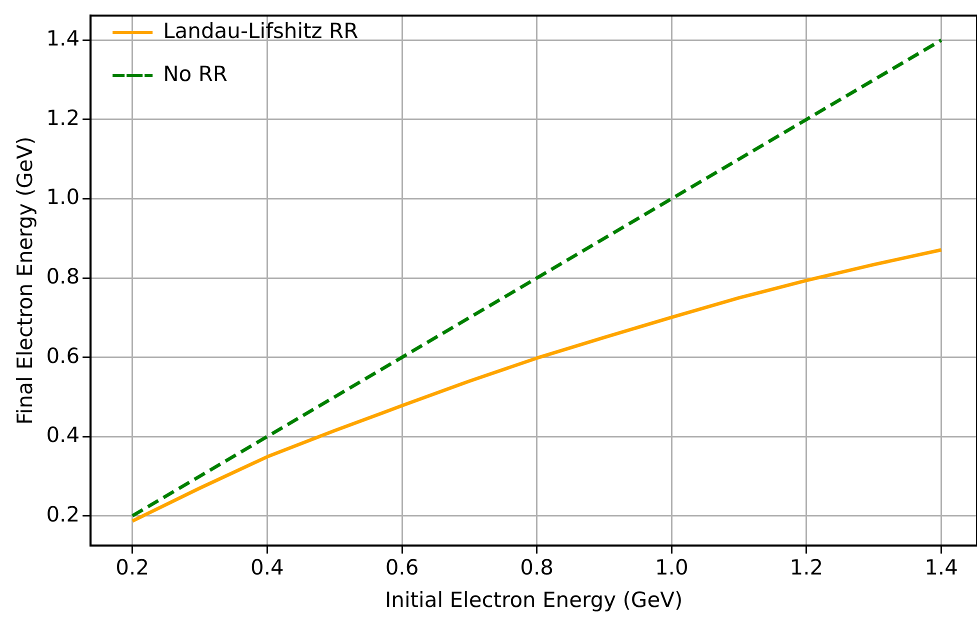  What do you see at coordinates (267, 568) in the screenshot?
I see `x-tick-label: 0.4` at bounding box center [267, 568].